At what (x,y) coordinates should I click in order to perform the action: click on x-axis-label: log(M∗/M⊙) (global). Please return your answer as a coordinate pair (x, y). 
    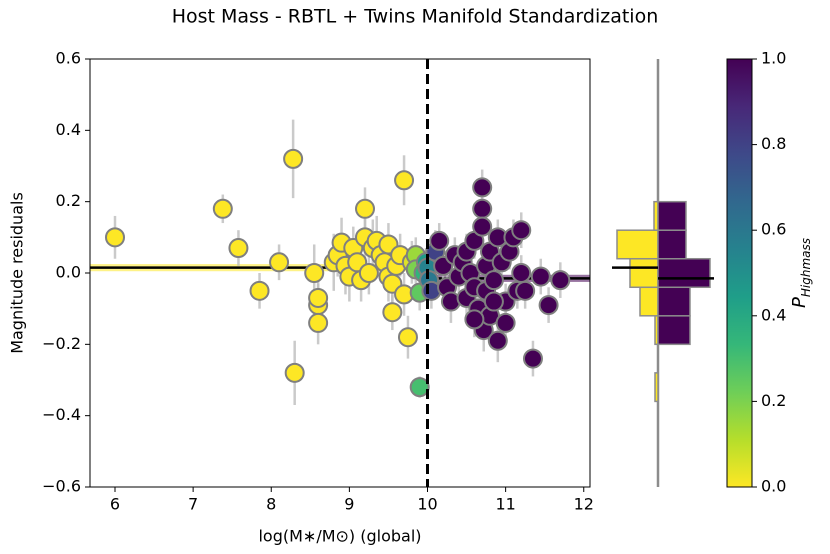
    Looking at the image, I should click on (339, 536).